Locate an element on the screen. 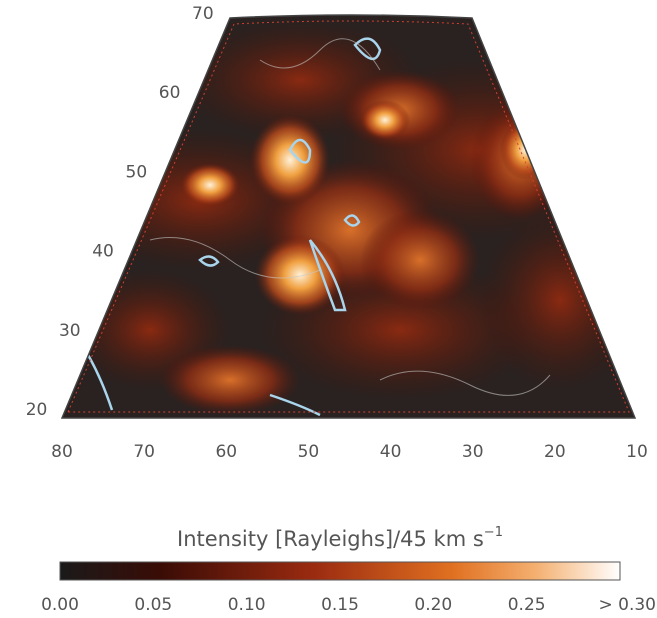 The width and height of the screenshot is (657, 618). colorbar-tick-label: 0.10 is located at coordinates (247, 605).